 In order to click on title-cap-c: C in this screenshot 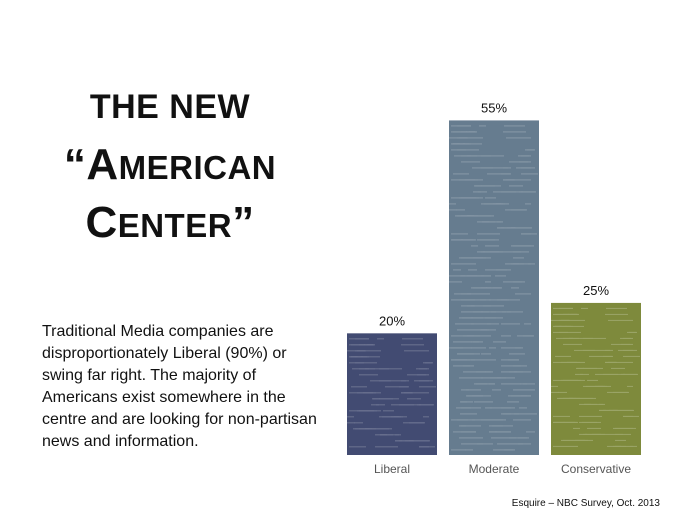, I will do `click(101, 222)`.